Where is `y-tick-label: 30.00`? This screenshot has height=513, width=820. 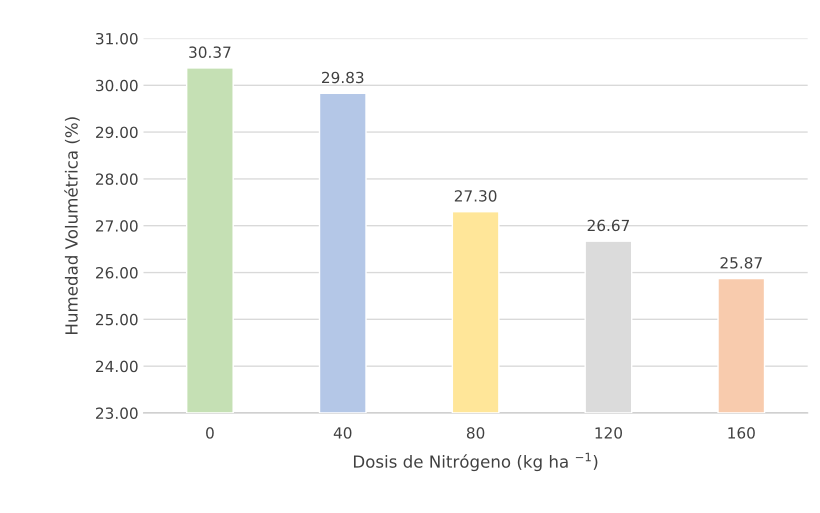
y-tick-label: 30.00 is located at coordinates (117, 86).